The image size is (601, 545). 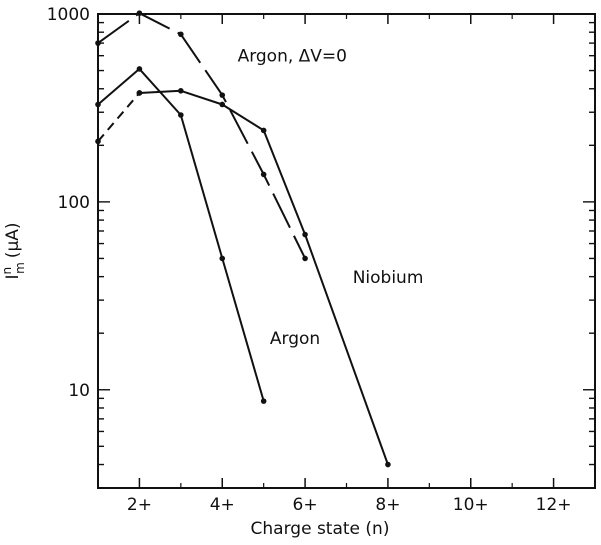 What do you see at coordinates (74, 203) in the screenshot?
I see `y-tick-label: 100` at bounding box center [74, 203].